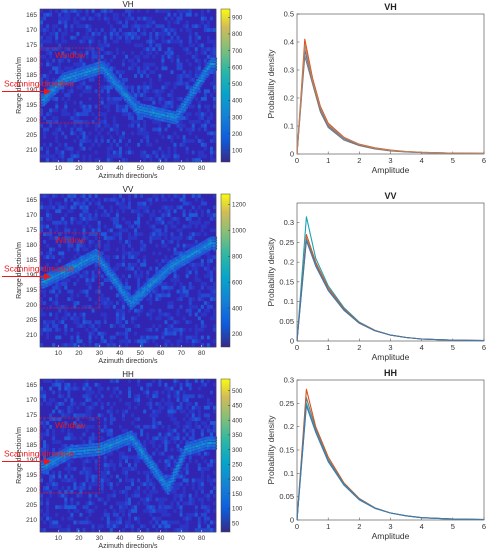 This screenshot has height=550, width=492. I want to click on colorbar-tick-label: 300, so click(237, 117).